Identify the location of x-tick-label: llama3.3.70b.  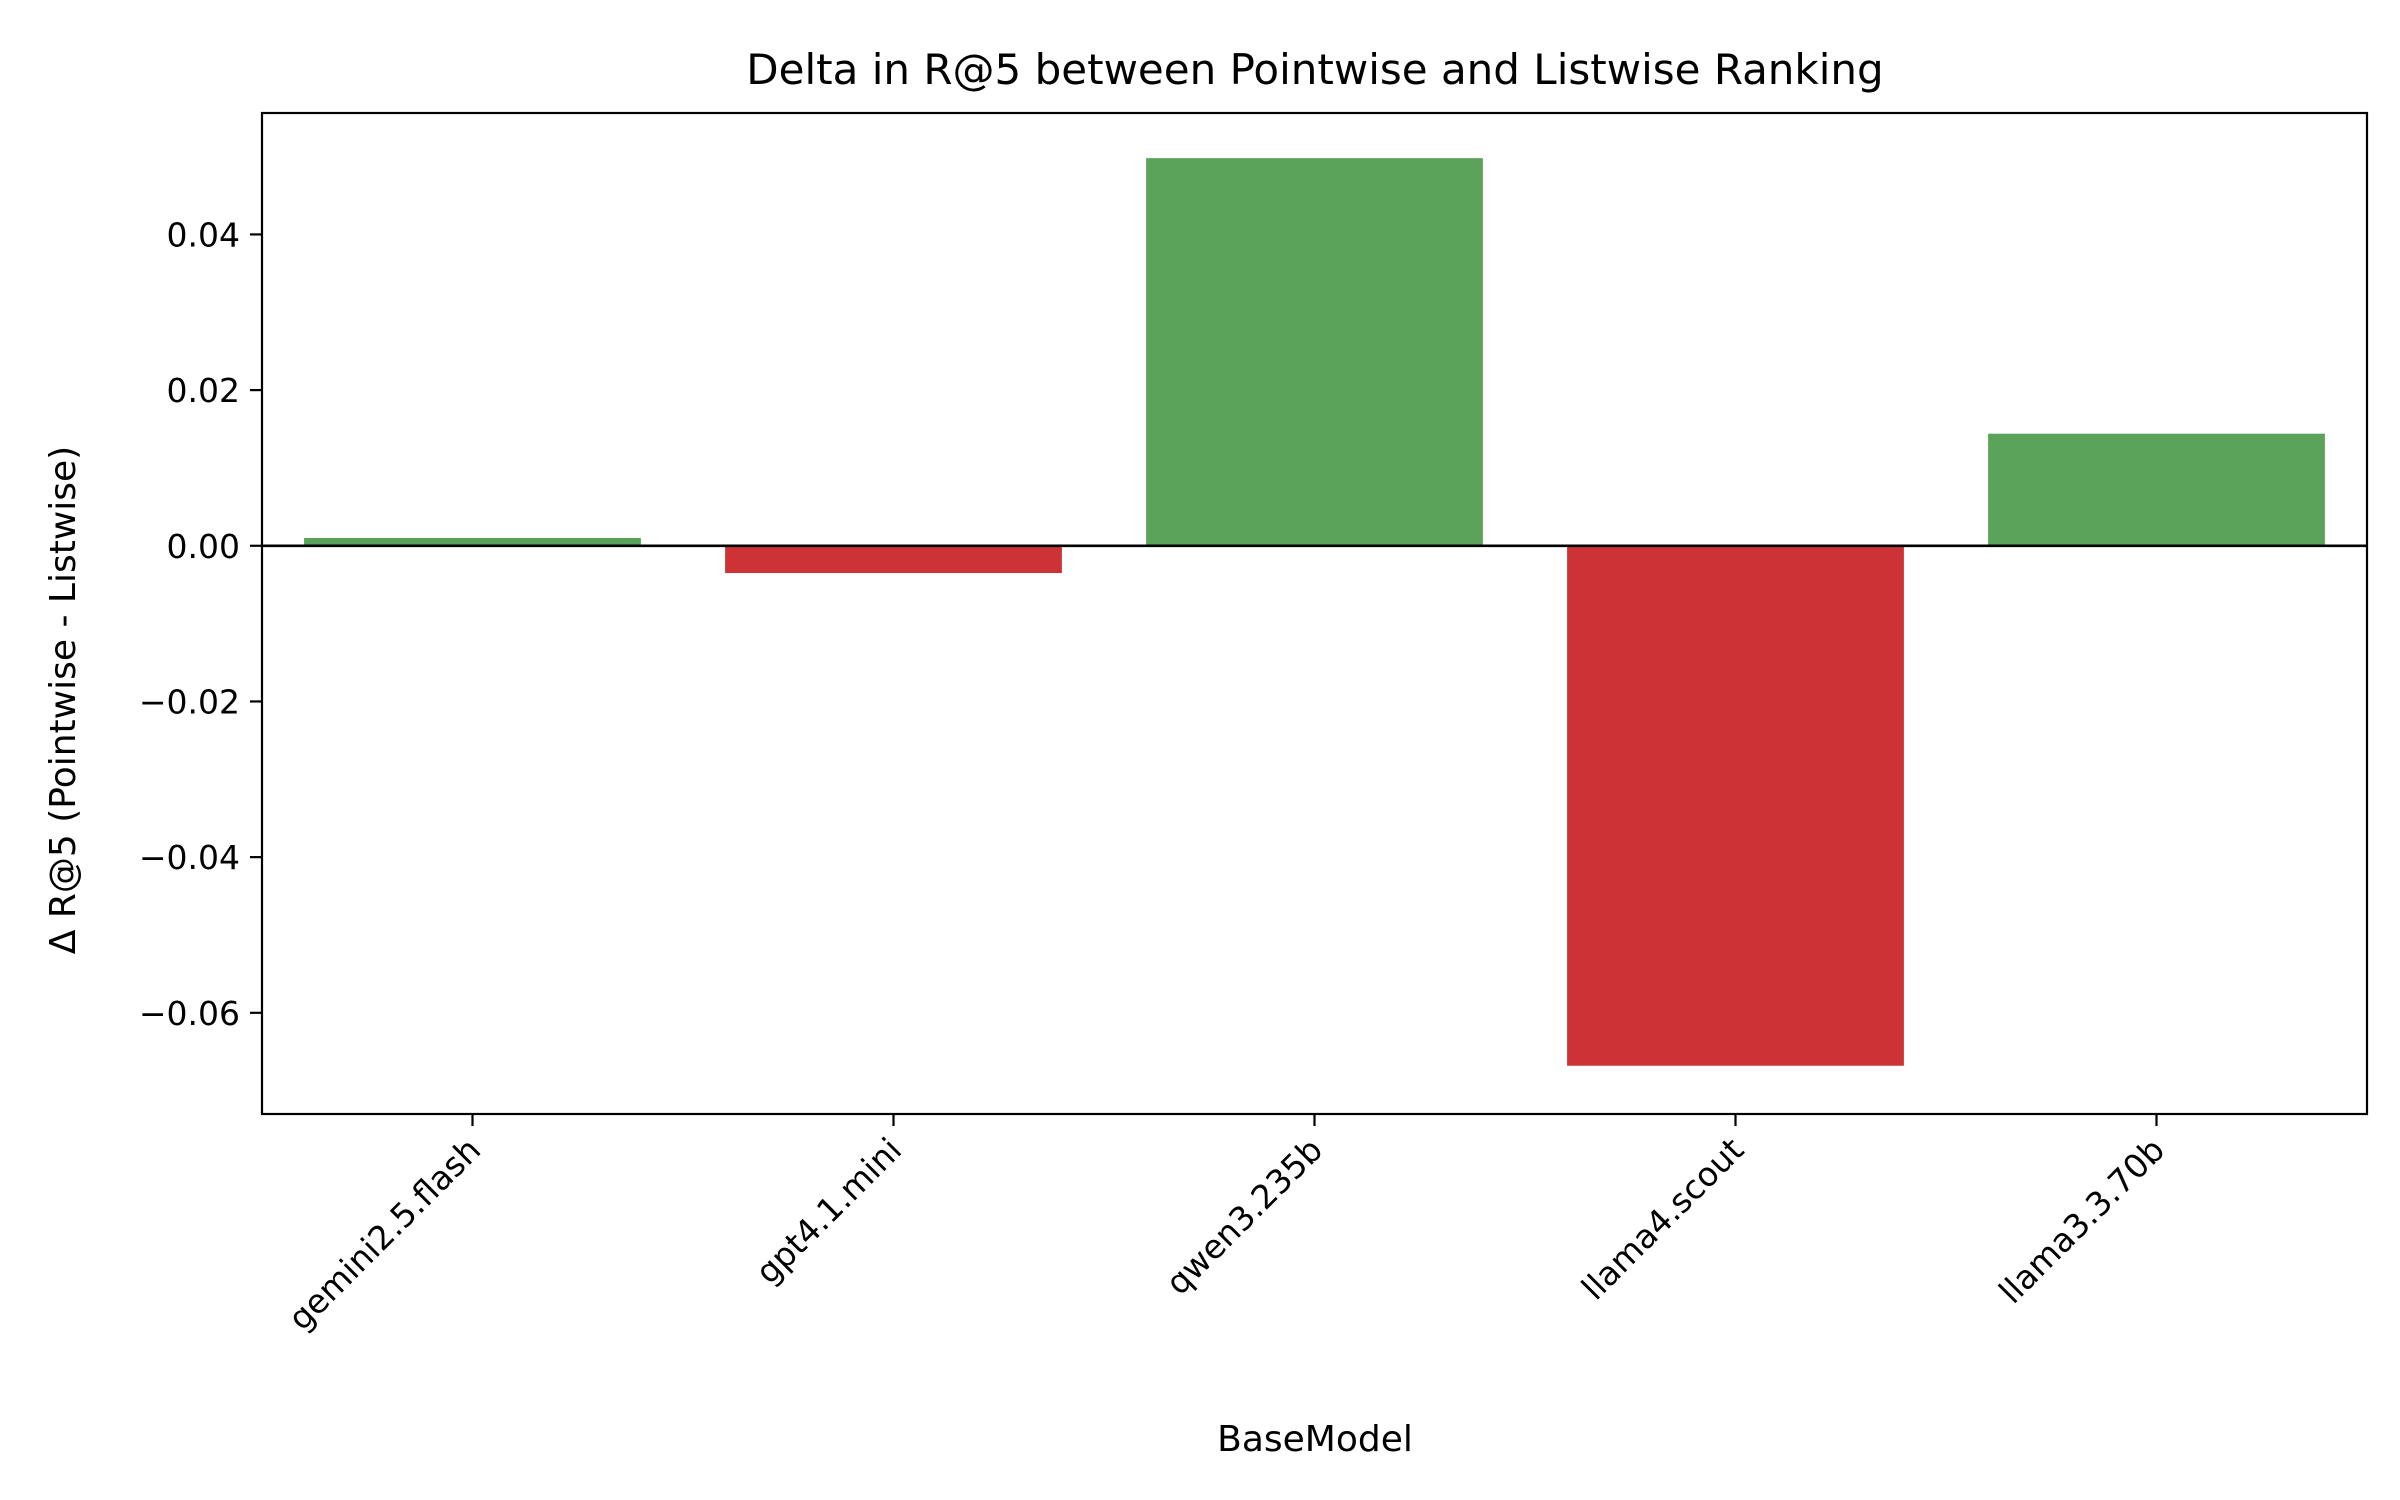
(2081, 1220).